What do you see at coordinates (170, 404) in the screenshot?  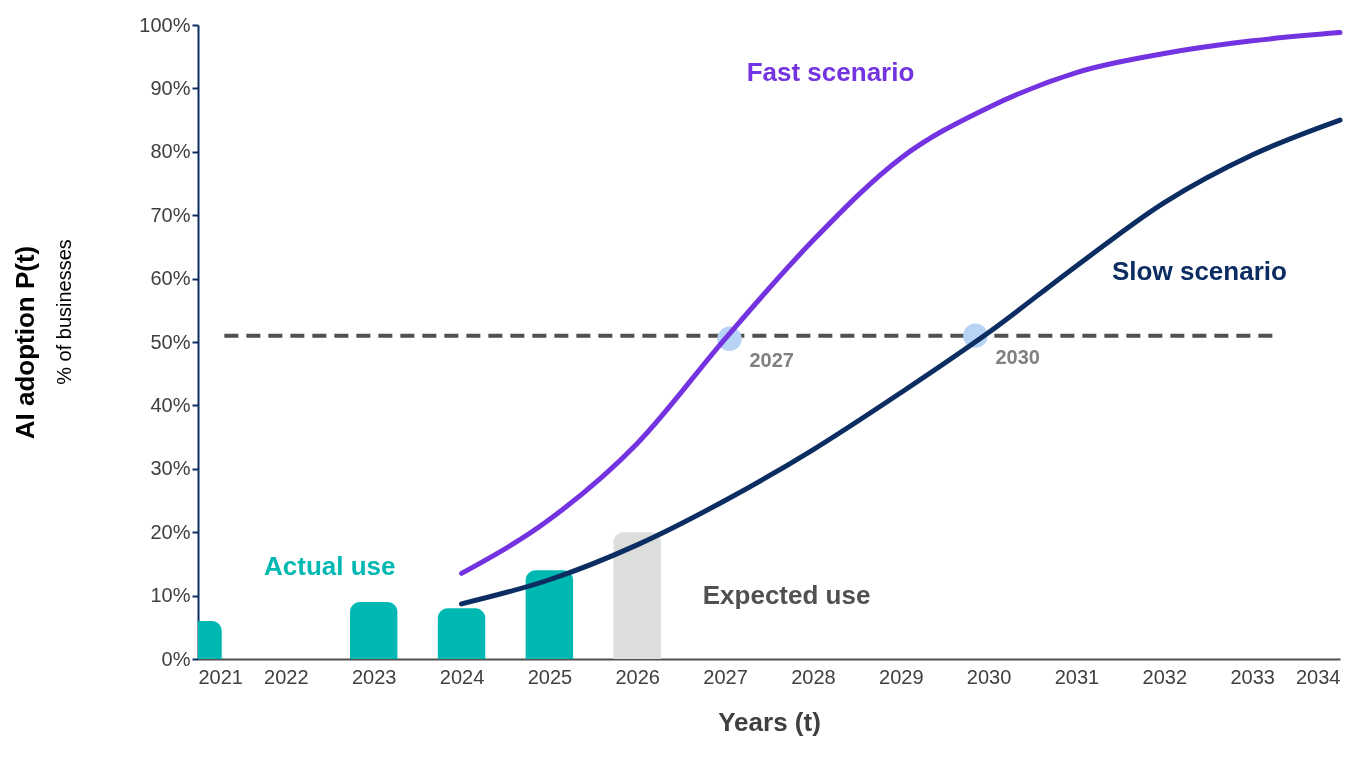 I see `y-tick-label: 40%` at bounding box center [170, 404].